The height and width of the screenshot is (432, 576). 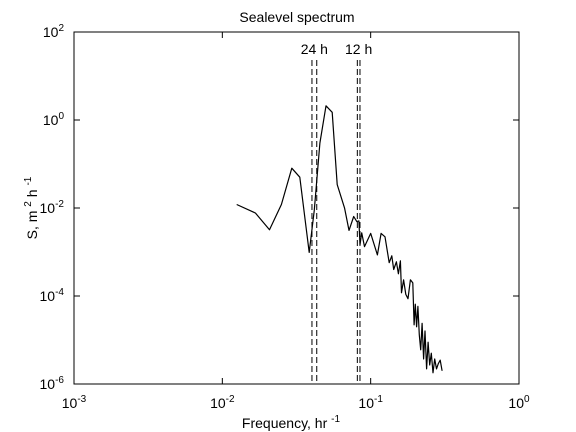 I want to click on y-tick-label-2: 10⁻², so click(x=52, y=207).